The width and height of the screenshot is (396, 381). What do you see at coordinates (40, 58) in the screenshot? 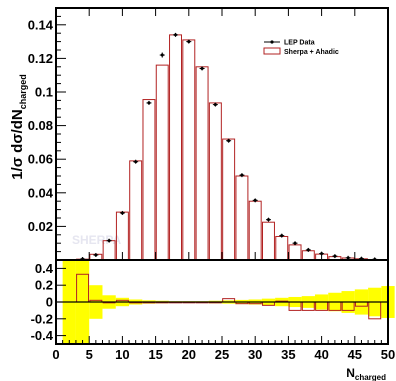
I see `main-y-tick-label: 0.12` at bounding box center [40, 58].